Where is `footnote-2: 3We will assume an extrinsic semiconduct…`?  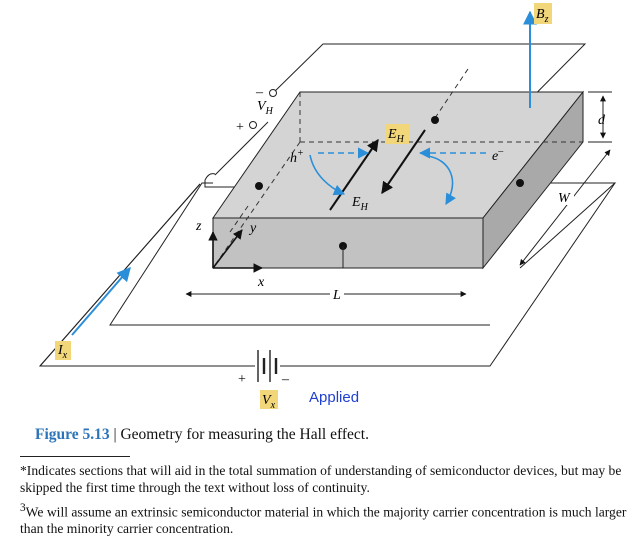 footnote-2: 3We will assume an extrinsic semiconduct… is located at coordinates (325, 519).